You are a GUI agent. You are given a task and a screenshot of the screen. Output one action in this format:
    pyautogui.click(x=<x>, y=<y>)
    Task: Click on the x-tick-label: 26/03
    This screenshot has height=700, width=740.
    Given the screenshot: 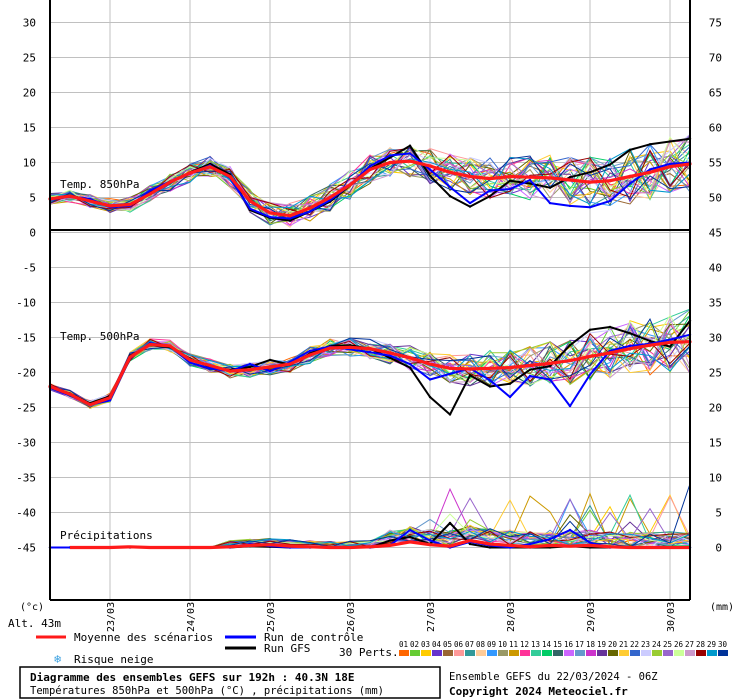 What is the action you would take?
    pyautogui.click(x=351, y=617)
    